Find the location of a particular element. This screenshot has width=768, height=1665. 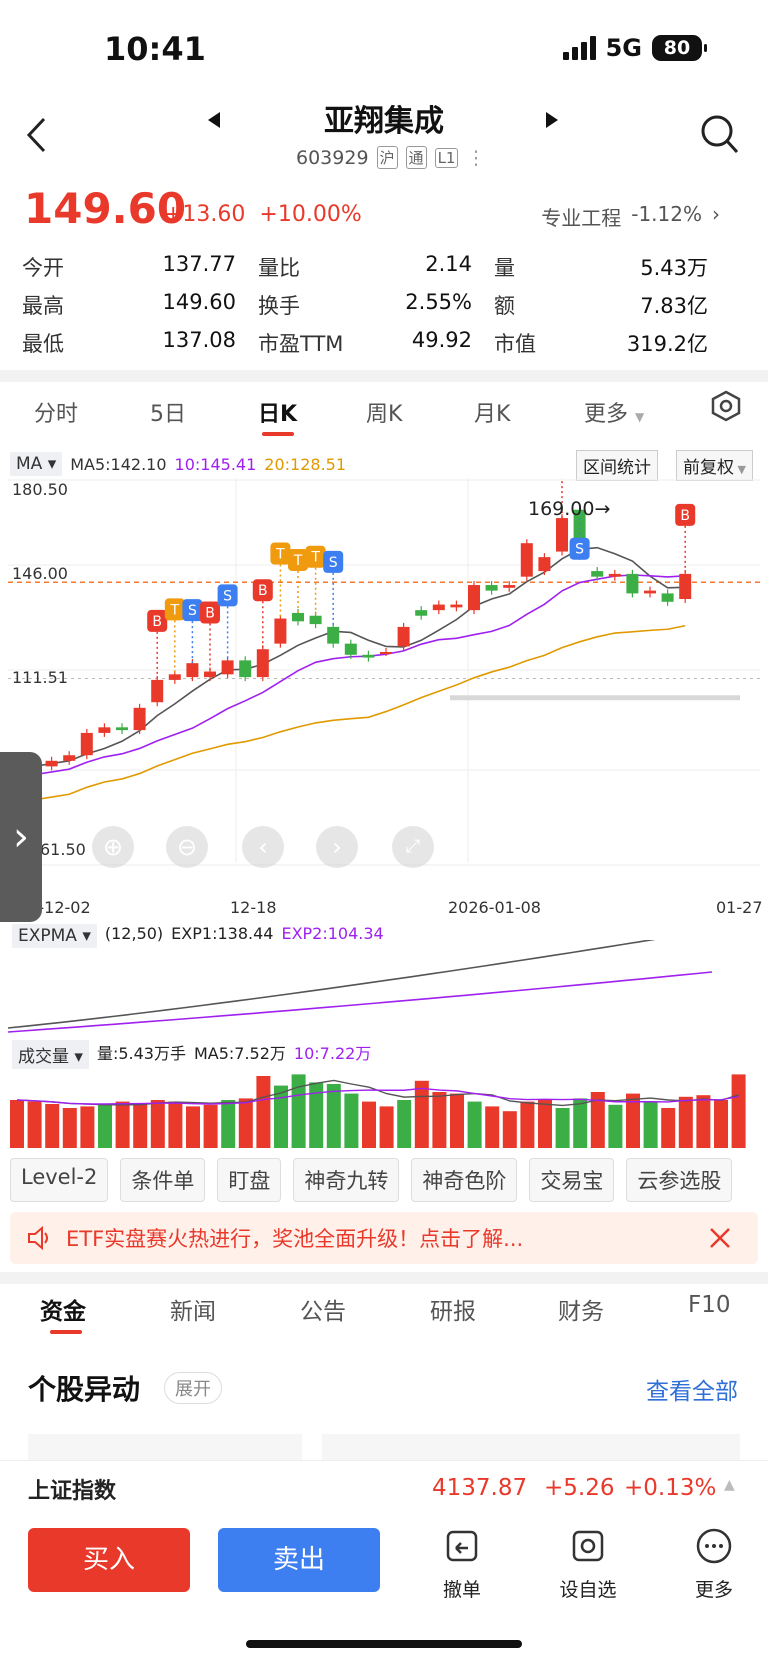

volume-chart is located at coordinates (378, 1111).